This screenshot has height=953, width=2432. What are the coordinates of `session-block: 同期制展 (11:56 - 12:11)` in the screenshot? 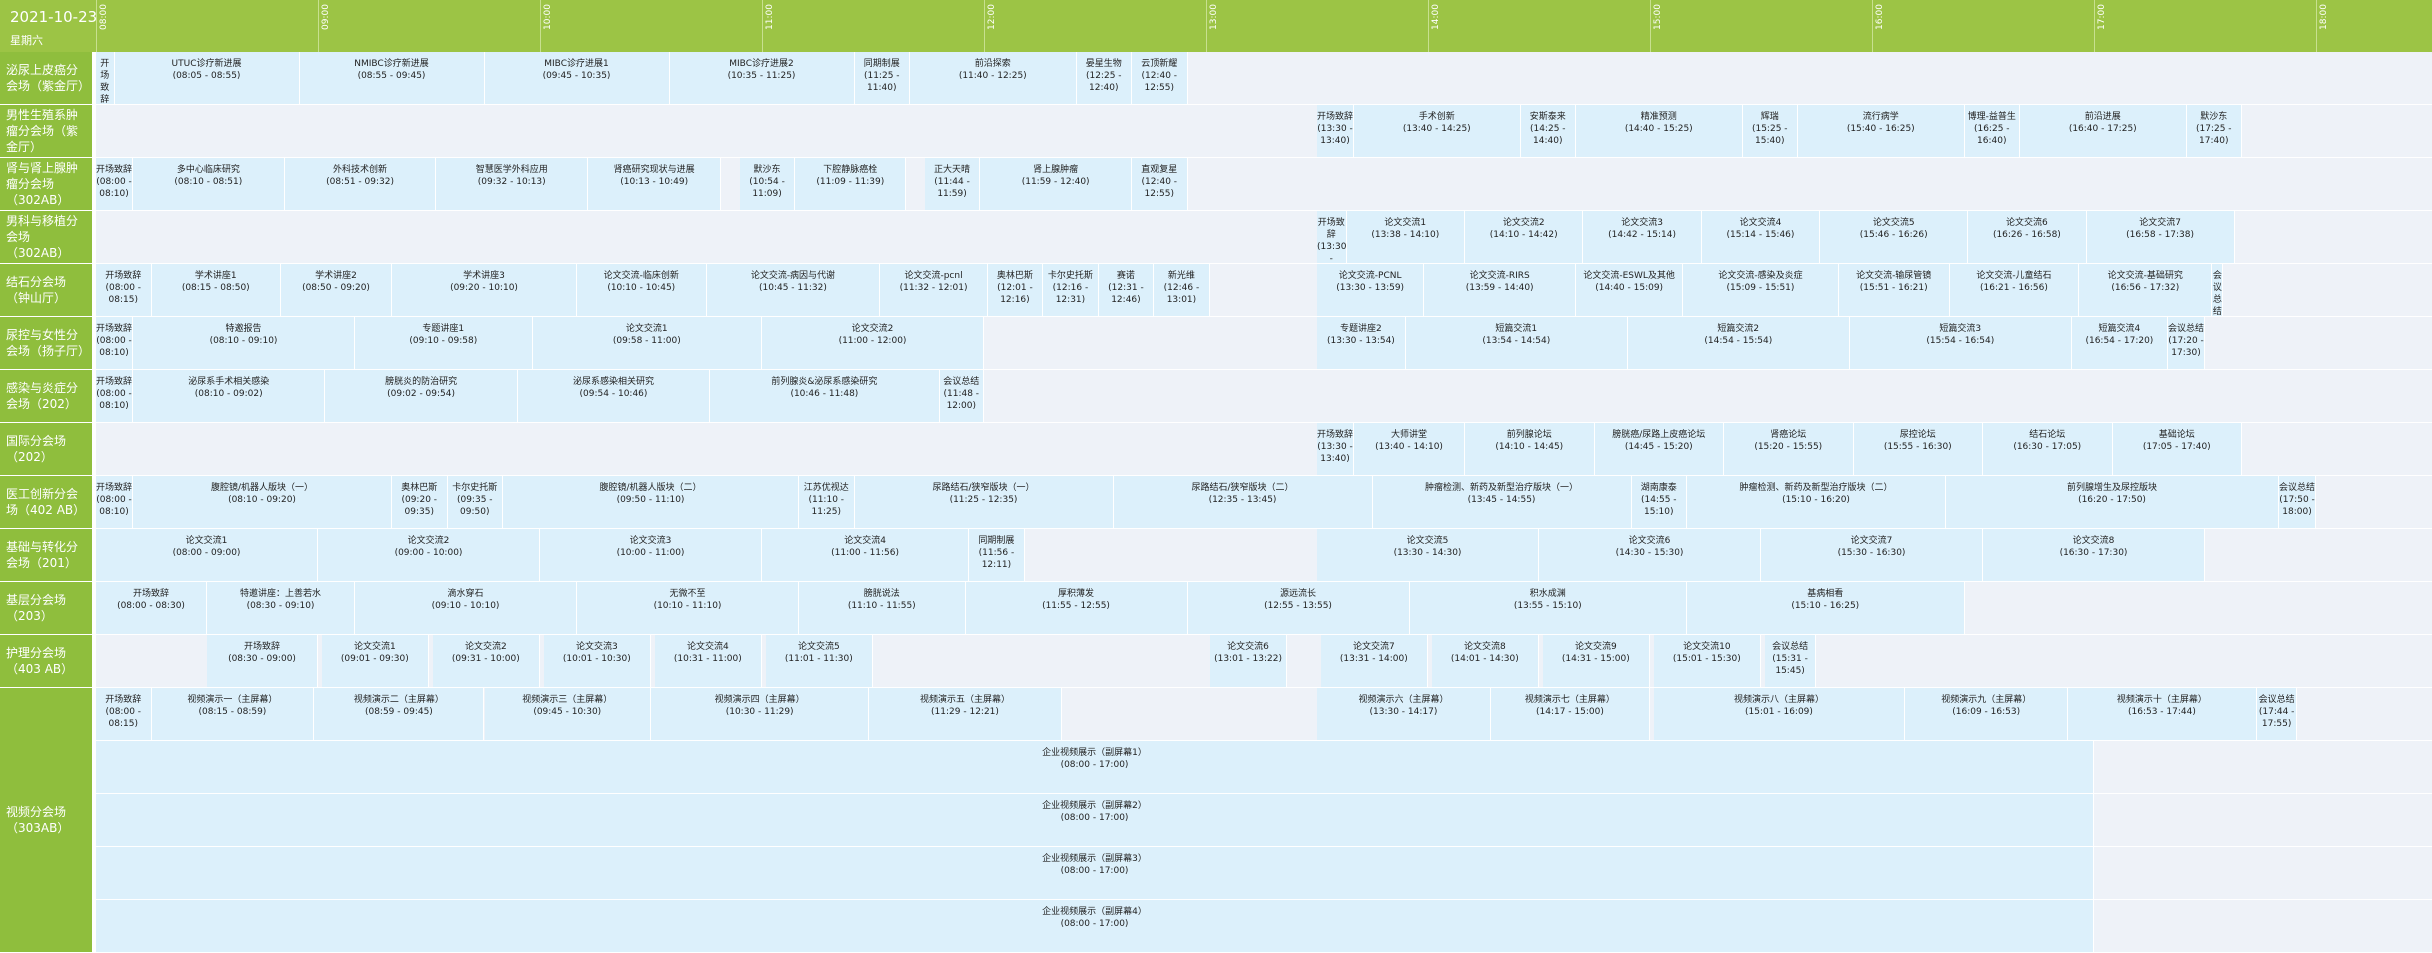 It's located at (997, 555).